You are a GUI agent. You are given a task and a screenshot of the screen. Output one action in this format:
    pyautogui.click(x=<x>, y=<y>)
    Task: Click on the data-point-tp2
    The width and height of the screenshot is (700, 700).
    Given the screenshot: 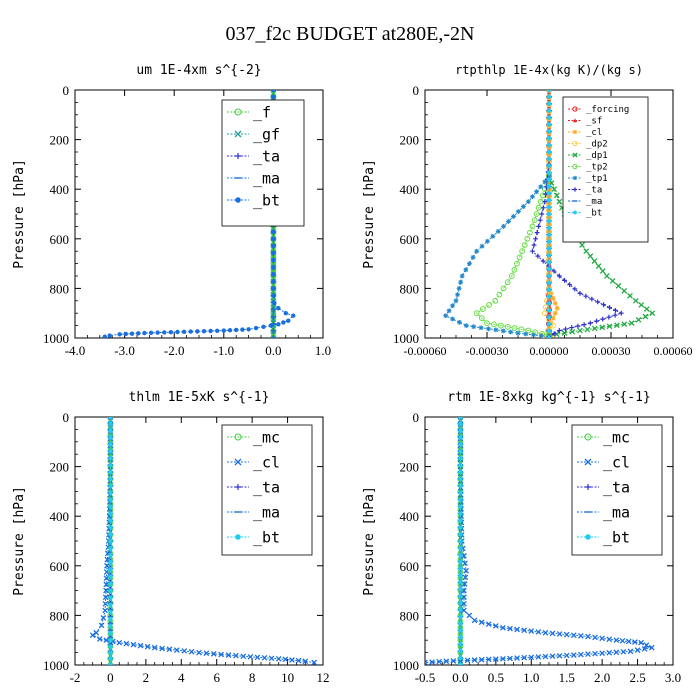 What is the action you would take?
    pyautogui.click(x=489, y=305)
    